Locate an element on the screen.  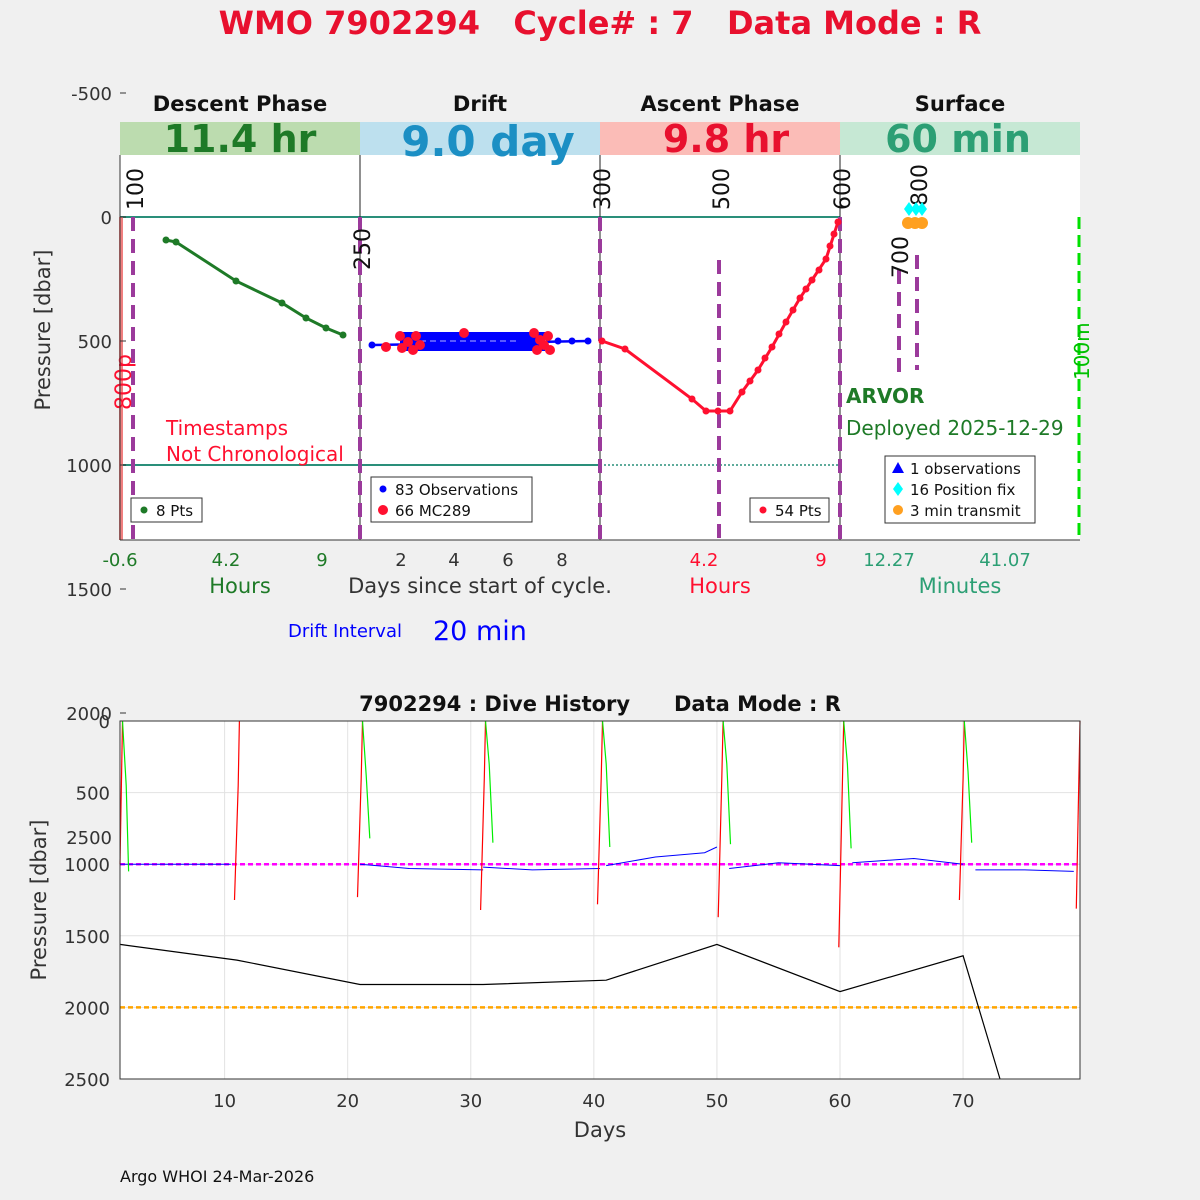
dive-history-y-label: Pressure [dbar] is located at coordinates (39, 900).